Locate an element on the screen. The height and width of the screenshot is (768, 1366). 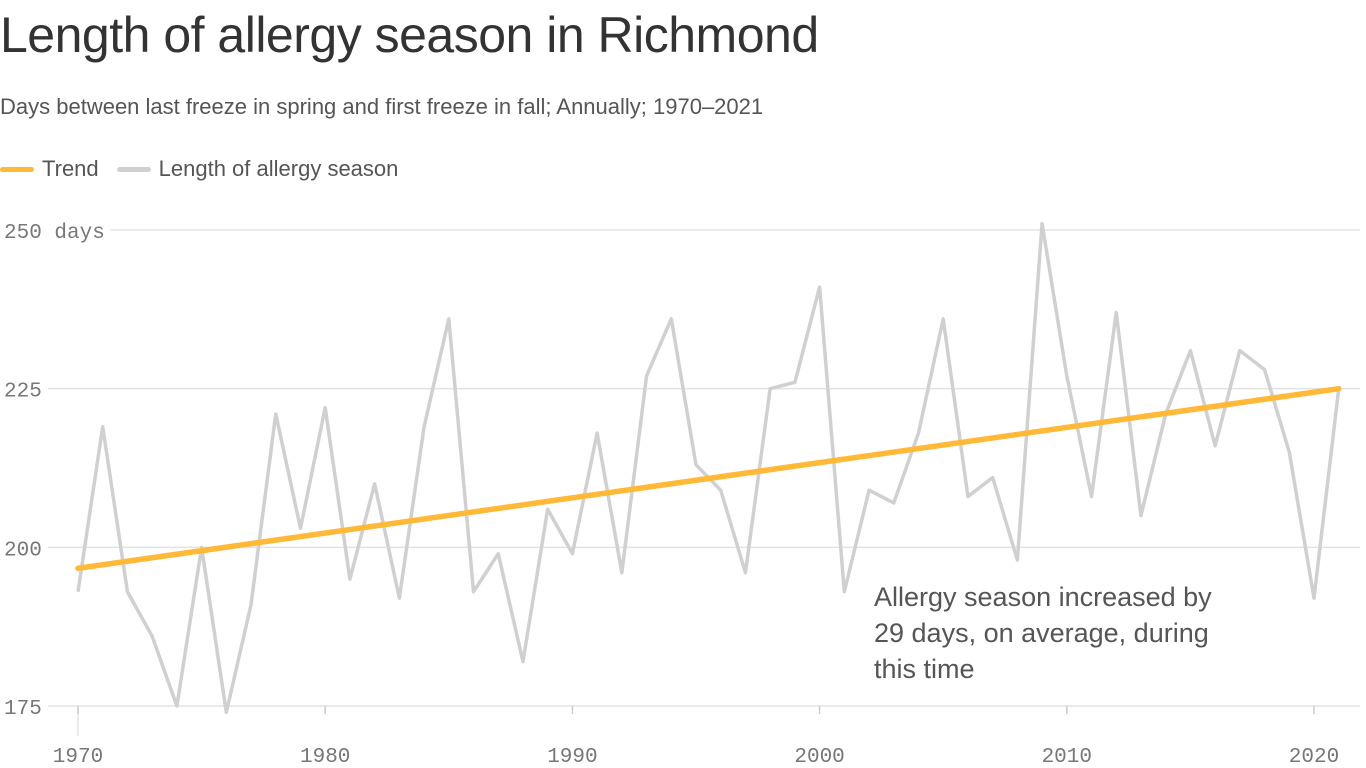
y-tick-label: 200 is located at coordinates (23, 550).